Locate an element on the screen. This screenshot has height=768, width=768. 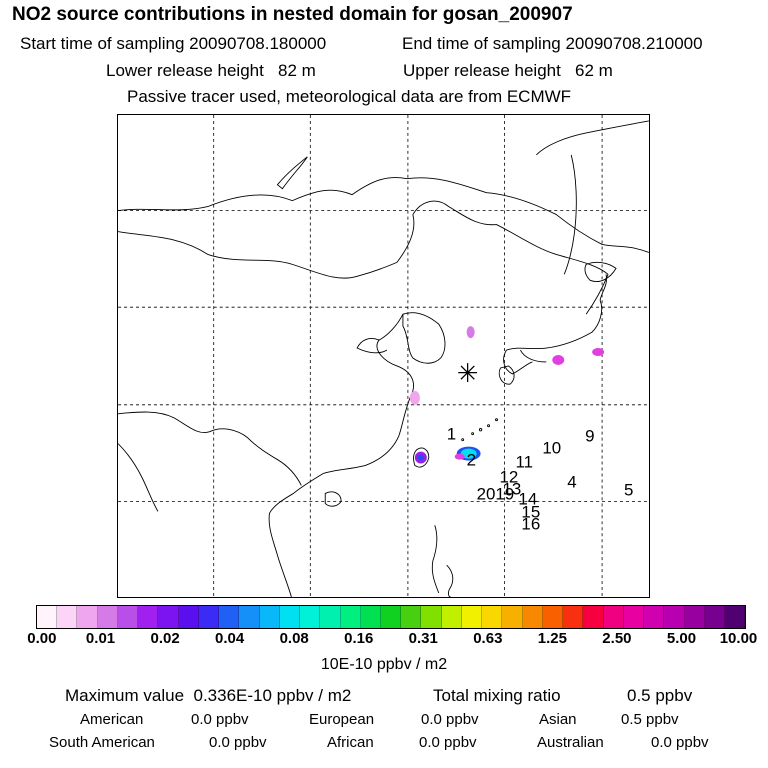
region-african-name: African is located at coordinates (350, 742).